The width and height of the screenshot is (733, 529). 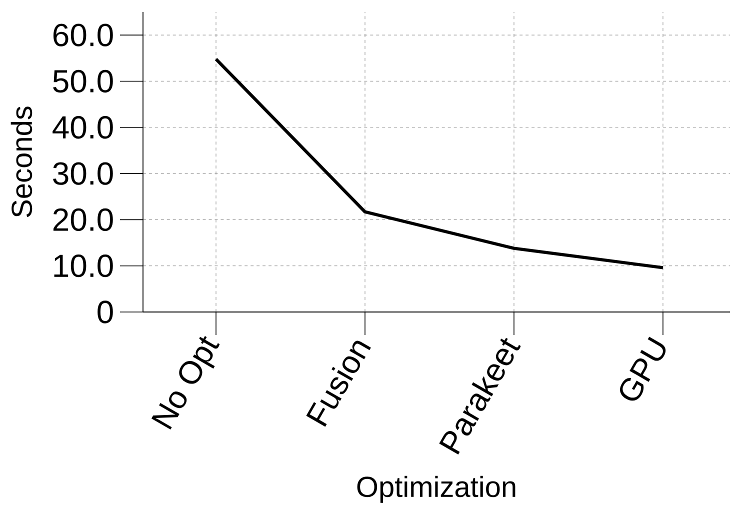 I want to click on y-tick-label: 60.0, so click(x=83, y=35).